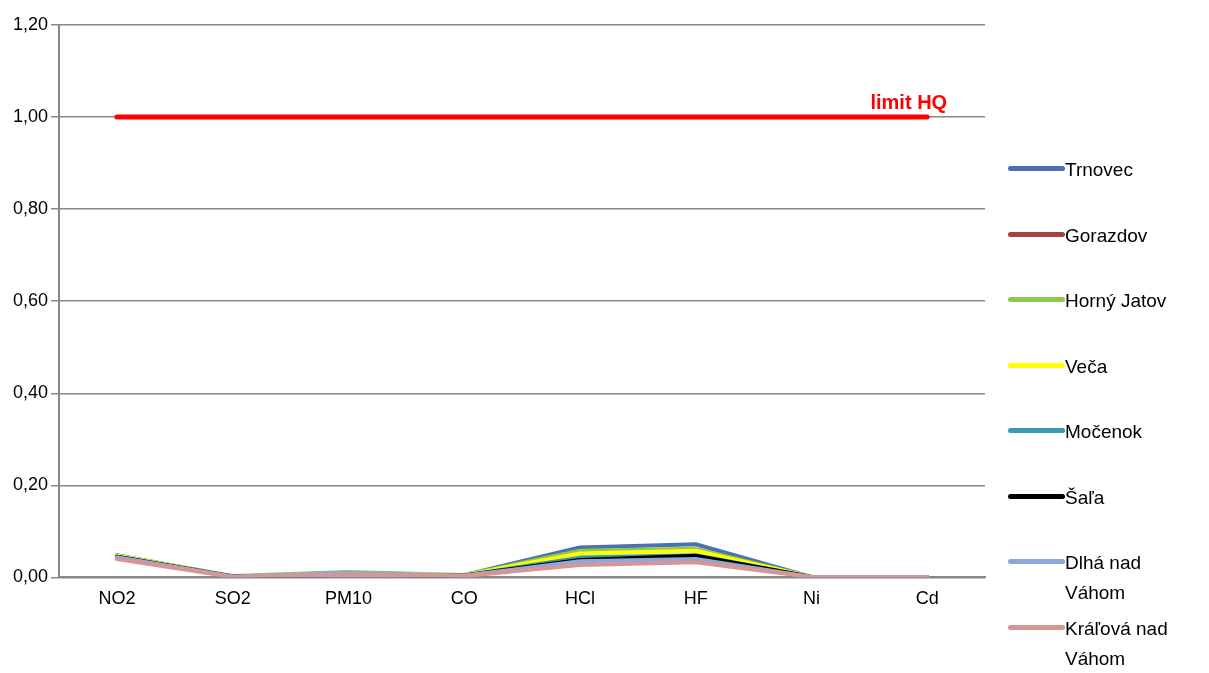  What do you see at coordinates (1085, 497) in the screenshot?
I see `legend-label: Šaľa` at bounding box center [1085, 497].